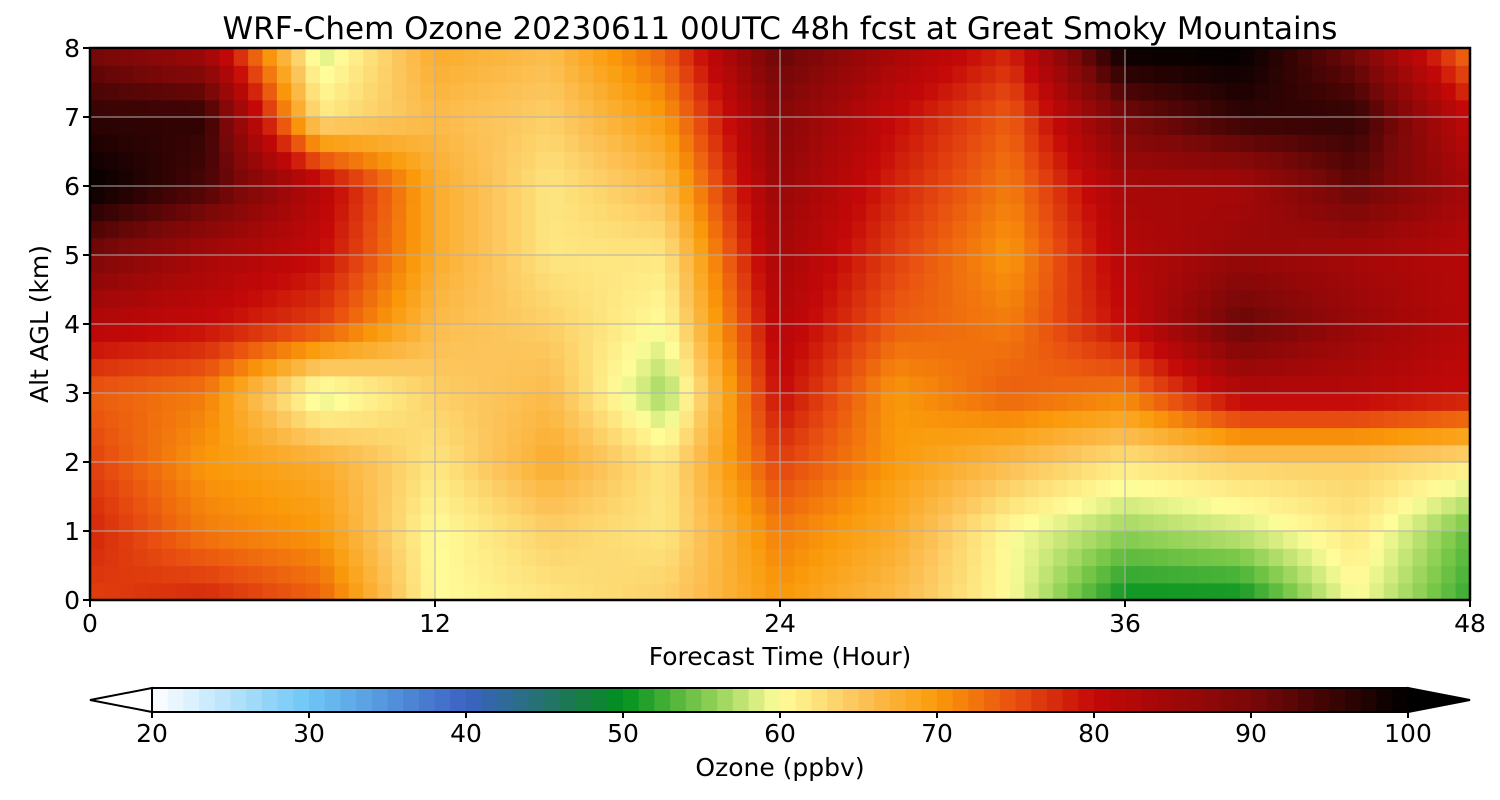 Image resolution: width=1500 pixels, height=800 pixels. Describe the element at coordinates (72, 393) in the screenshot. I see `y-tick-label: 3` at that location.